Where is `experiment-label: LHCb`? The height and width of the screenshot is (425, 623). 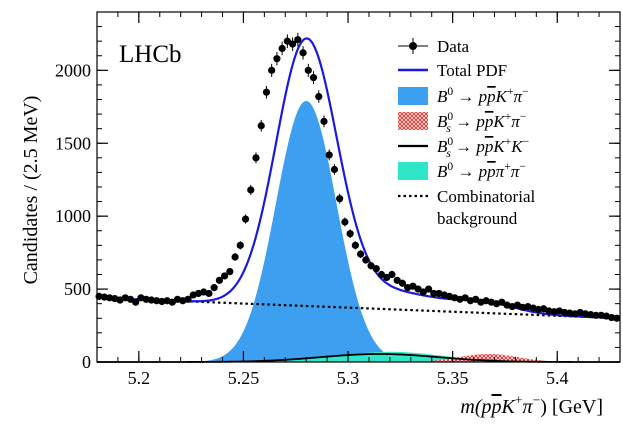
experiment-label: LHCb is located at coordinates (150, 54).